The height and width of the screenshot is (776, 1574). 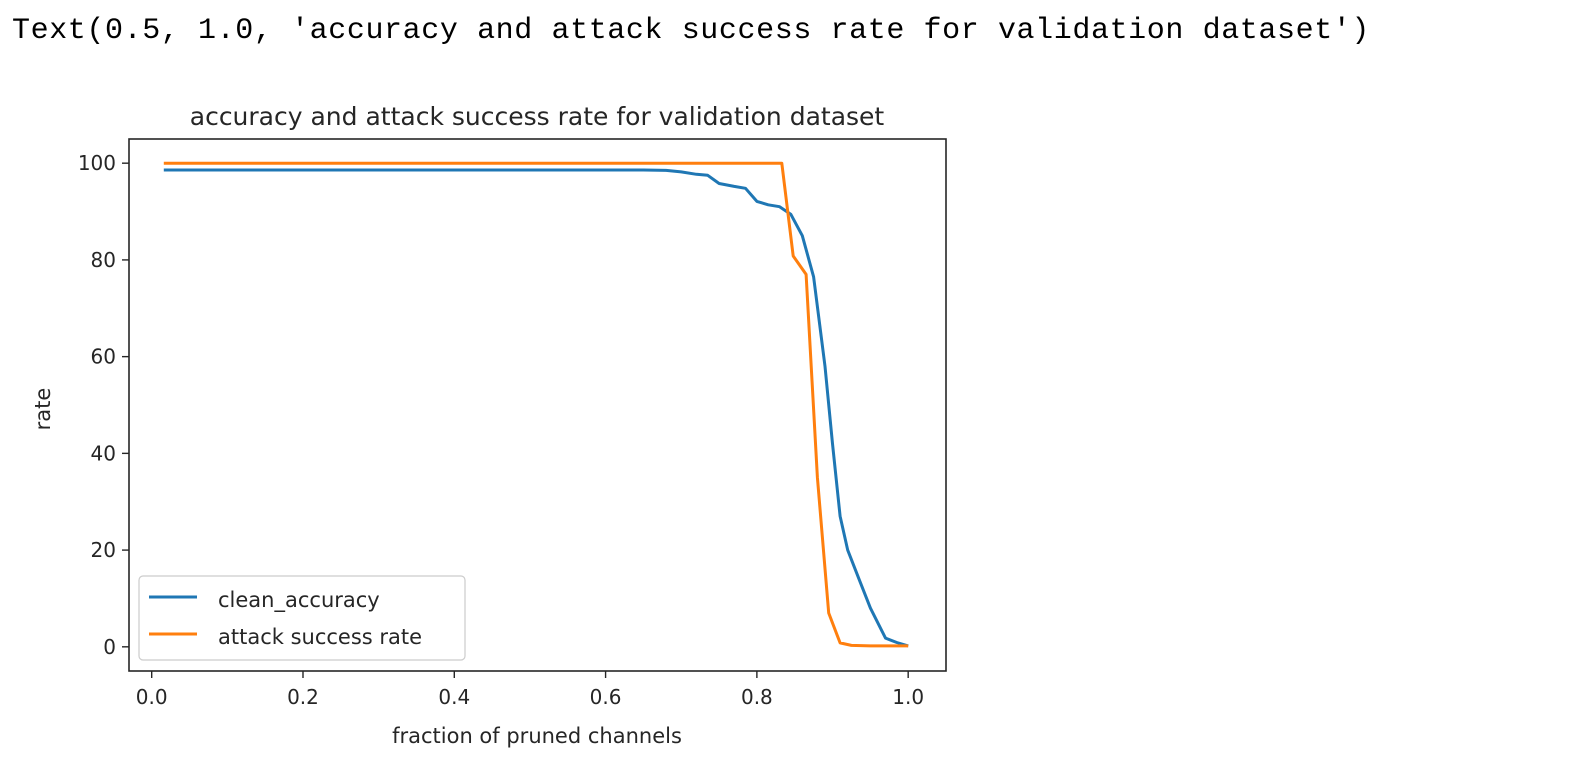 What do you see at coordinates (103, 260) in the screenshot?
I see `y-tick-label: 80` at bounding box center [103, 260].